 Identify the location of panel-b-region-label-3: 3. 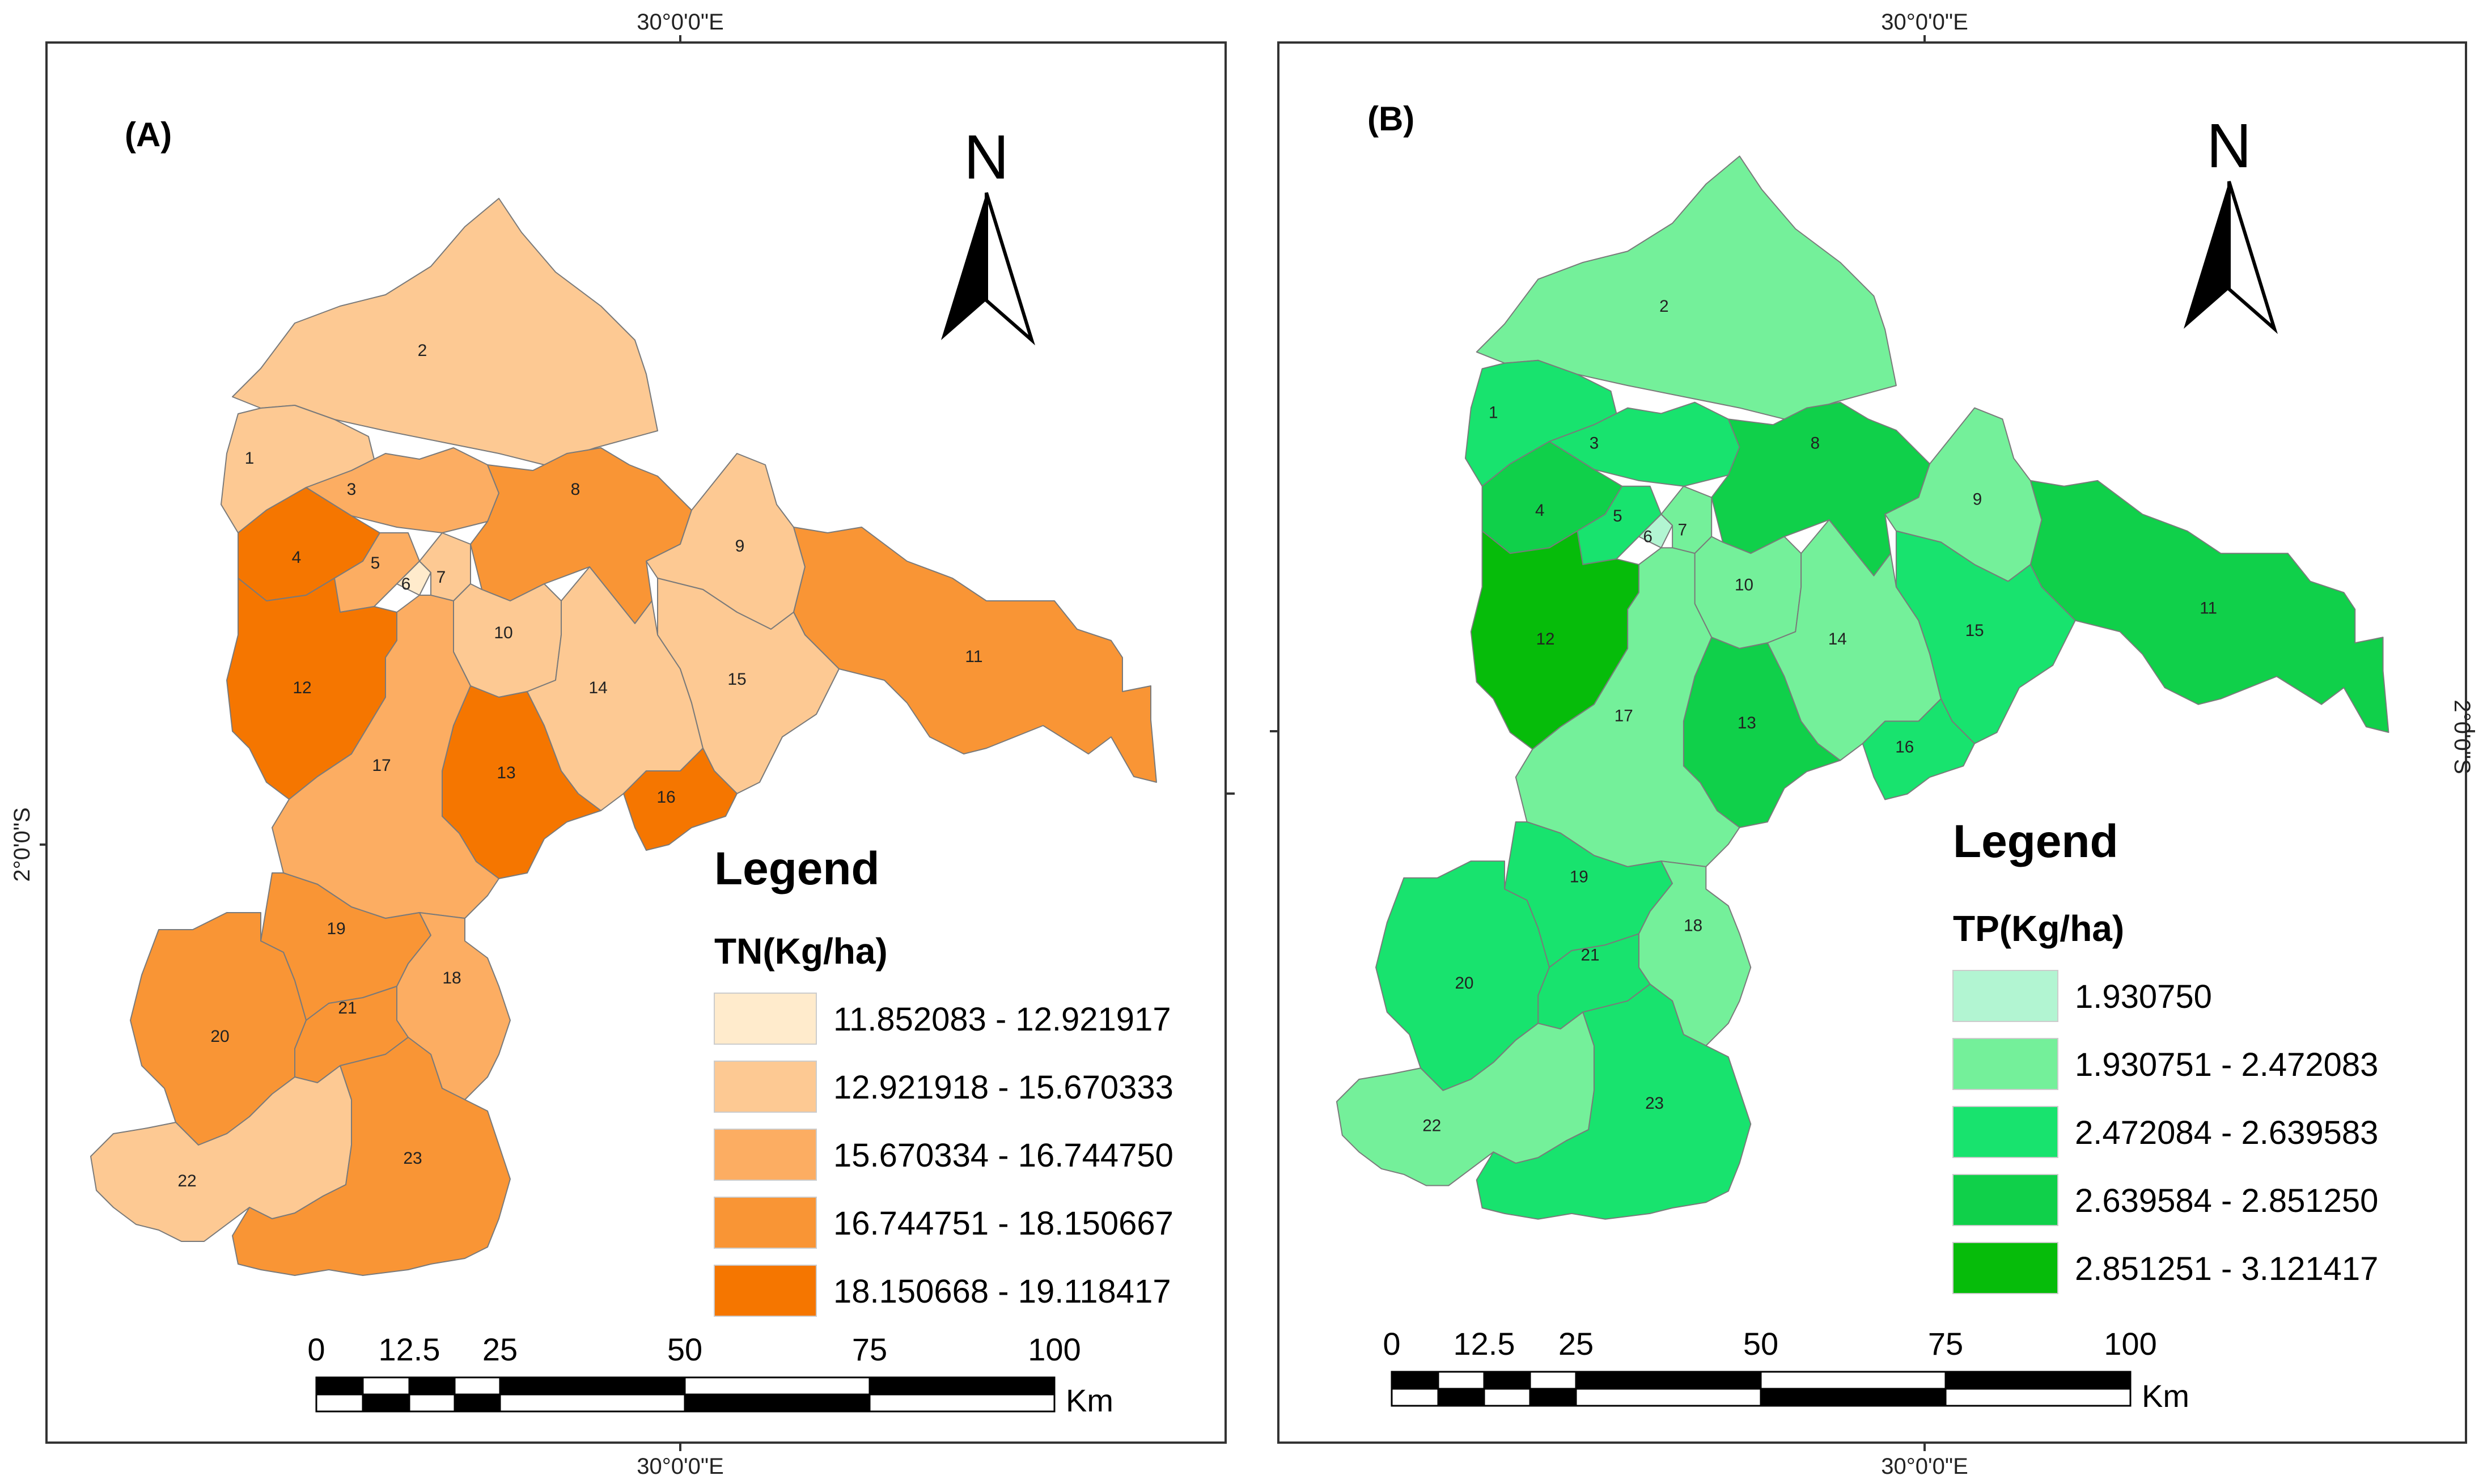
(1594, 443).